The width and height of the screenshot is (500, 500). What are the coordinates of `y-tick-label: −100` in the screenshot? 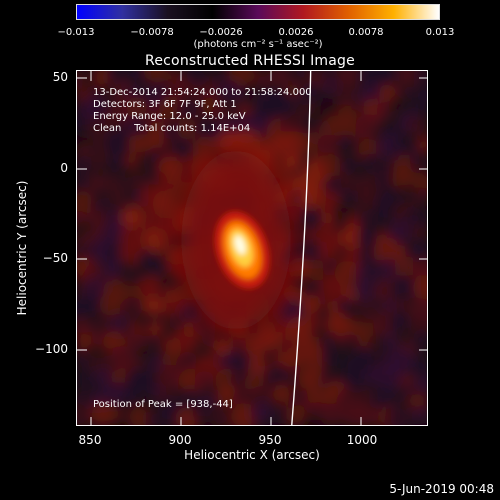 It's located at (51, 349).